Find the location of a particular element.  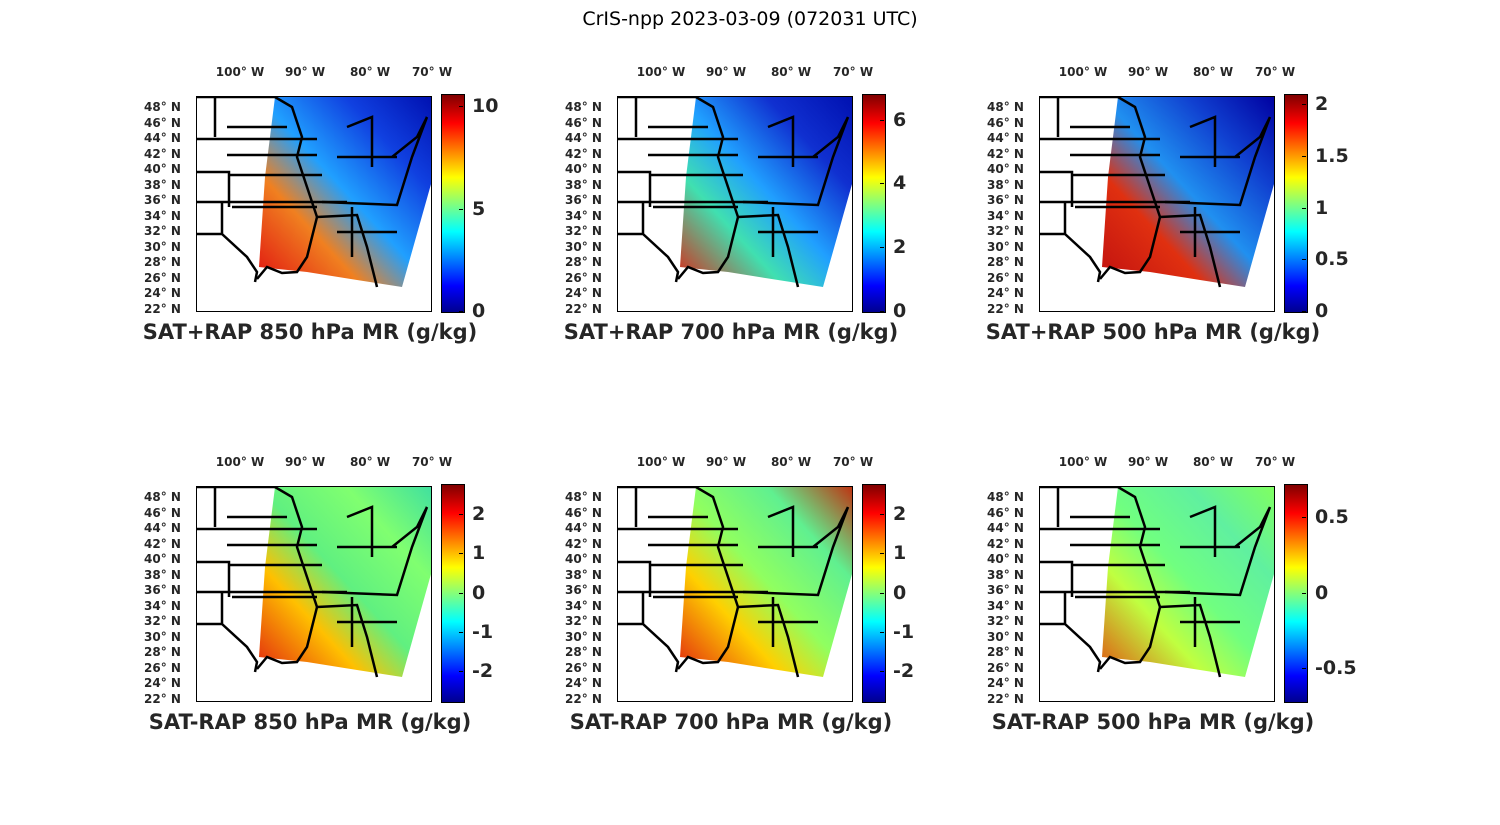

colorbar-tick-label: -0.5 is located at coordinates (1336, 667).